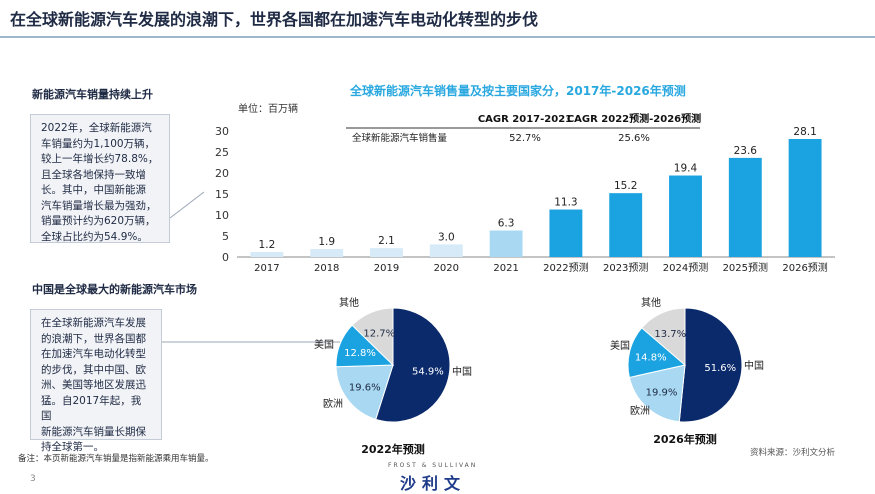 This screenshot has height=494, width=875. Describe the element at coordinates (518, 91) in the screenshot. I see `bar-chart-title: 全球新能源汽车销售量及按主要国家分，2017年-2026年预测` at that location.